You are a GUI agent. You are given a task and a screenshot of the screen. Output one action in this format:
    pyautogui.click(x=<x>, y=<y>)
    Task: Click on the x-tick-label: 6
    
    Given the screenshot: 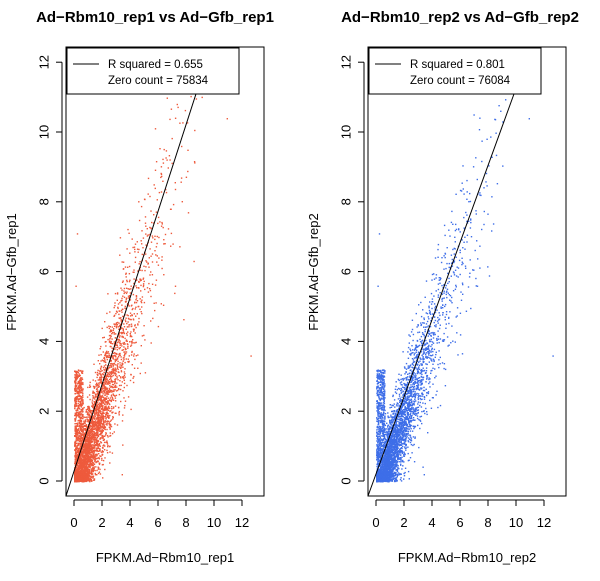 What is the action you would take?
    pyautogui.click(x=157, y=522)
    